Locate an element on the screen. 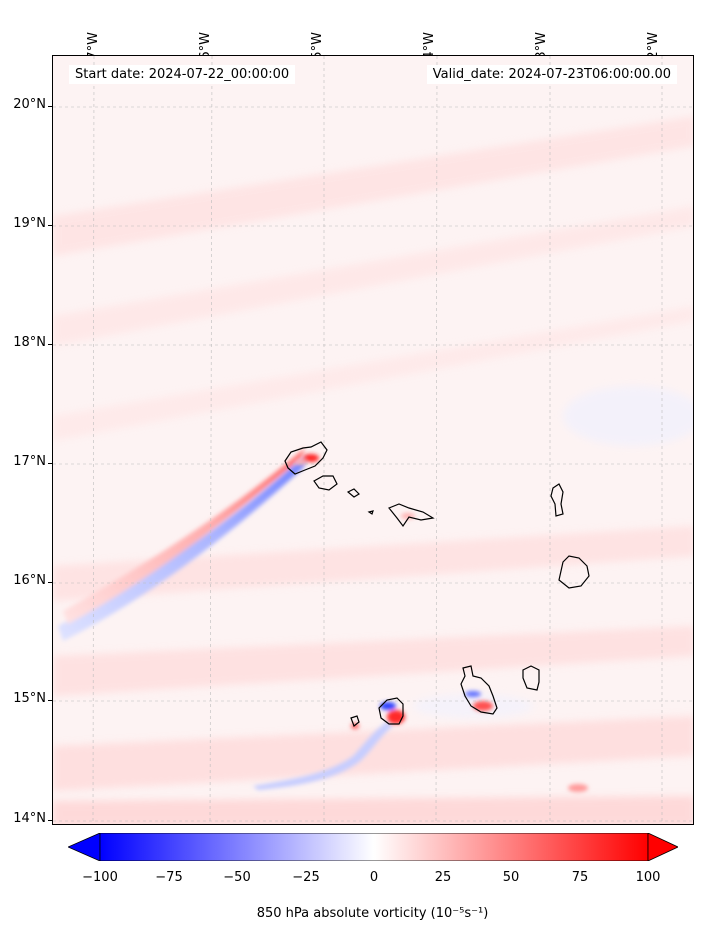 The height and width of the screenshot is (936, 703). colorbar-tick-label: −75 is located at coordinates (169, 877).